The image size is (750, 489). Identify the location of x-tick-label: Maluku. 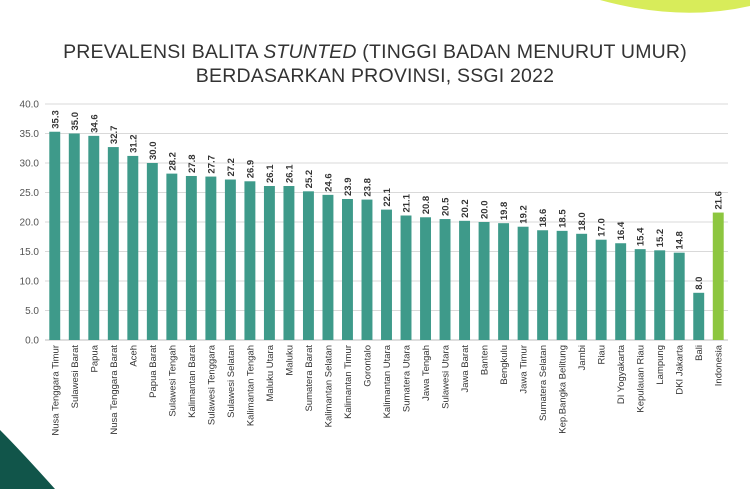
(289, 360).